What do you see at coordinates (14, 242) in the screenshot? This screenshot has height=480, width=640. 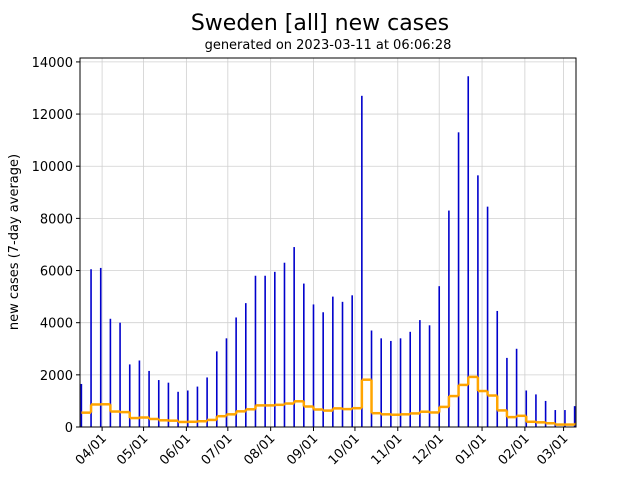 I see `y-axis-label: new cases (7-day average)` at bounding box center [14, 242].